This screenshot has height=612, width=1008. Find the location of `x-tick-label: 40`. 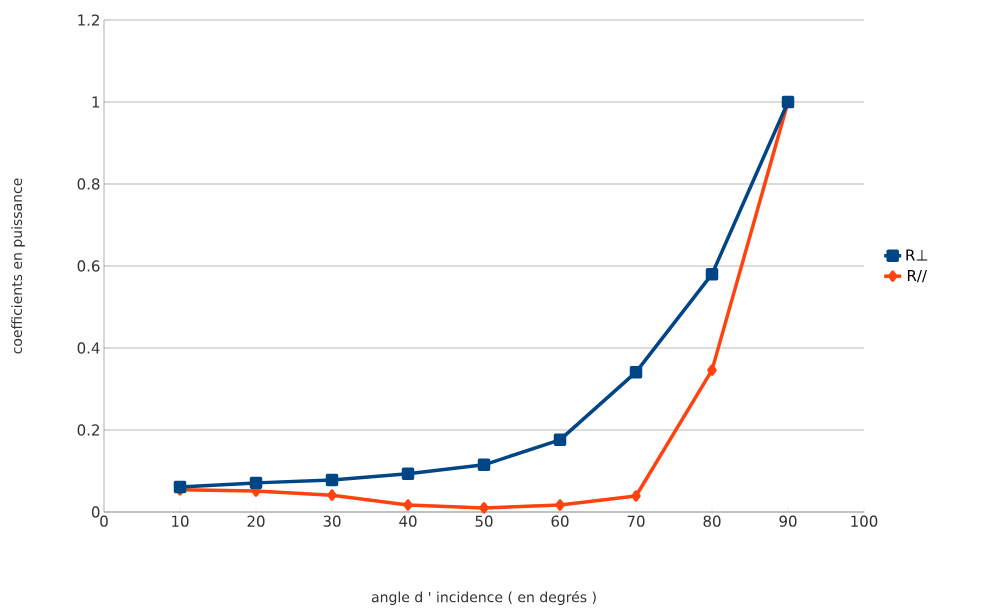

x-tick-label: 40 is located at coordinates (408, 521).